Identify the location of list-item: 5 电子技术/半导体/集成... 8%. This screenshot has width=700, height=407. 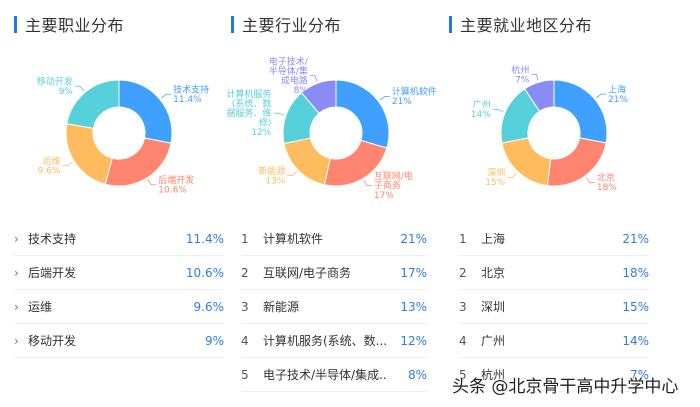
(334, 375).